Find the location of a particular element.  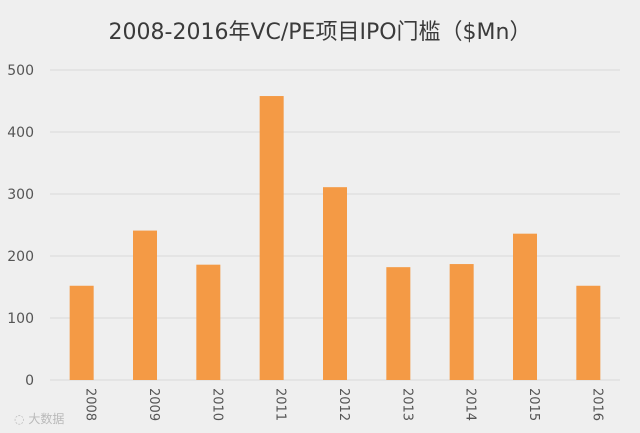

bar-2013 is located at coordinates (398, 323).